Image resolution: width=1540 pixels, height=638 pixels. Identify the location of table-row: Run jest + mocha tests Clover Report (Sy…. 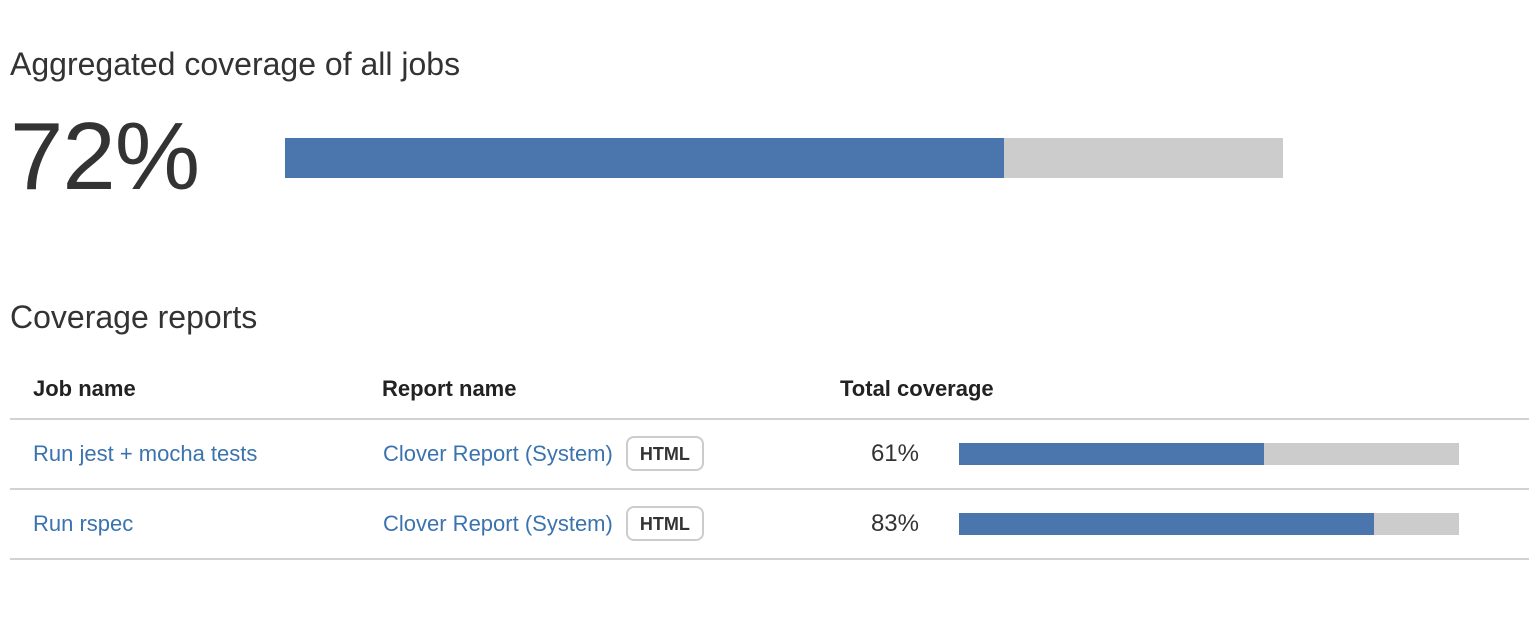
(769, 454).